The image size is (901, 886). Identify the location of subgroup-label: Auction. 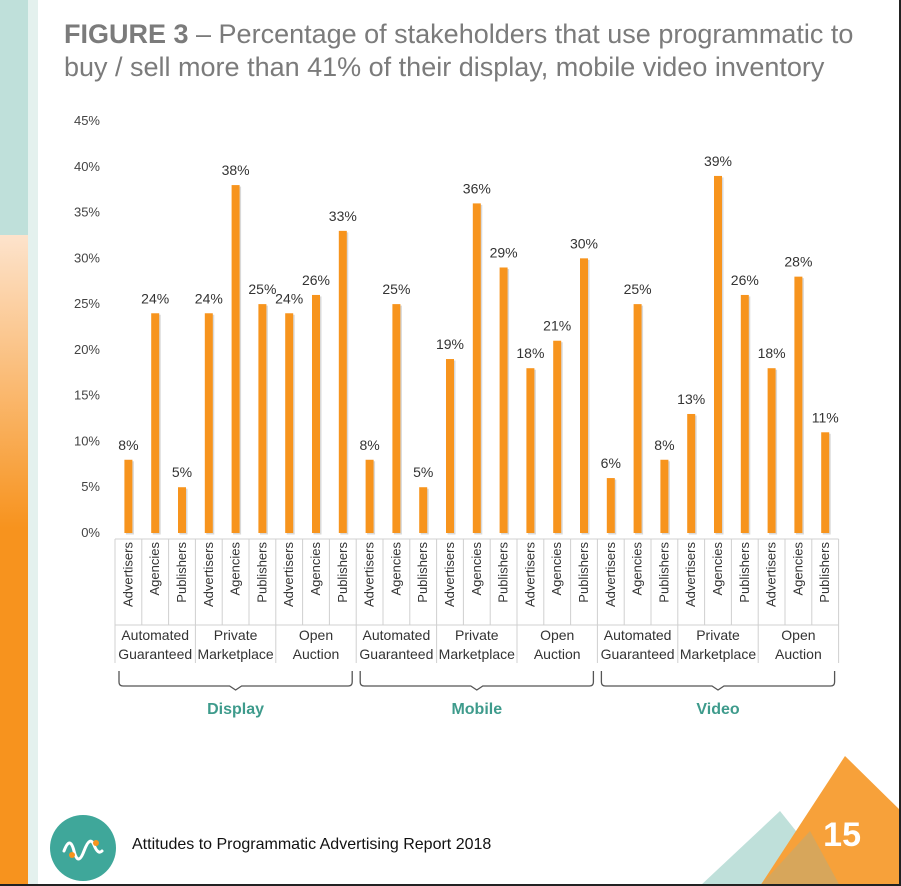
(557, 654).